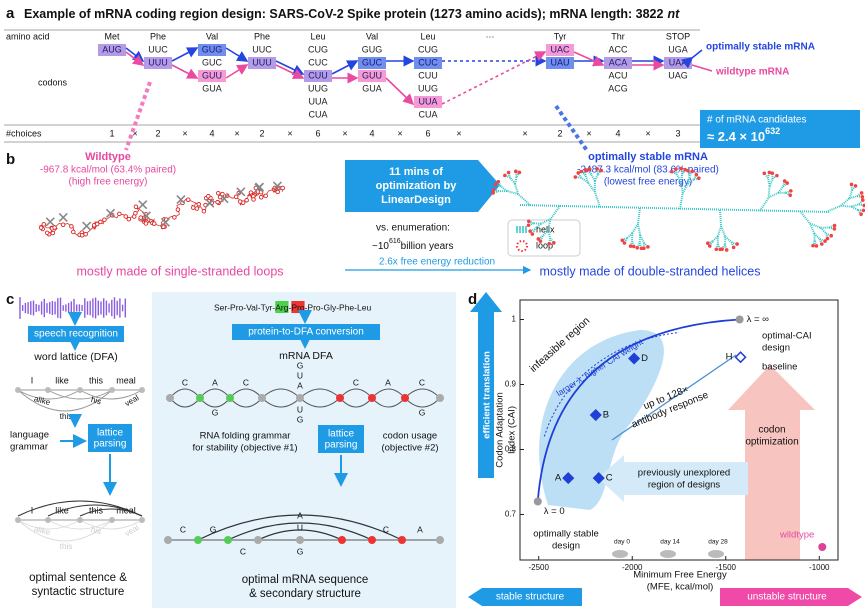 The image size is (865, 614). Describe the element at coordinates (211, 133) in the screenshot. I see `choice-count: 4` at that location.